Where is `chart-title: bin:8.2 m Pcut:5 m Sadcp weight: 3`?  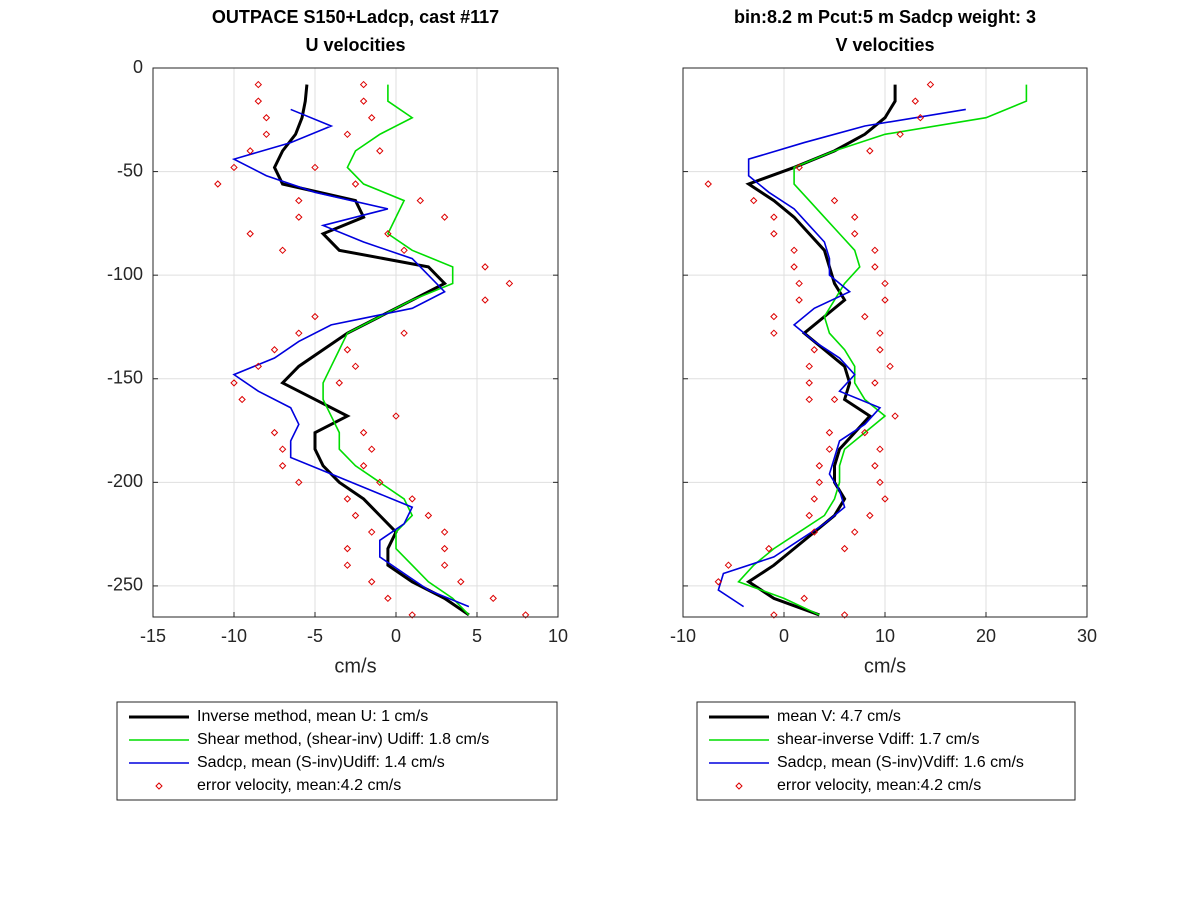
chart-title: bin:8.2 m Pcut:5 m Sadcp weight: 3 is located at coordinates (885, 17).